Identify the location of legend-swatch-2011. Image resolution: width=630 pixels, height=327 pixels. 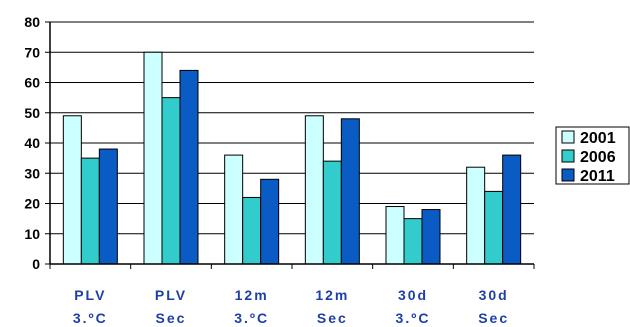
(568, 175).